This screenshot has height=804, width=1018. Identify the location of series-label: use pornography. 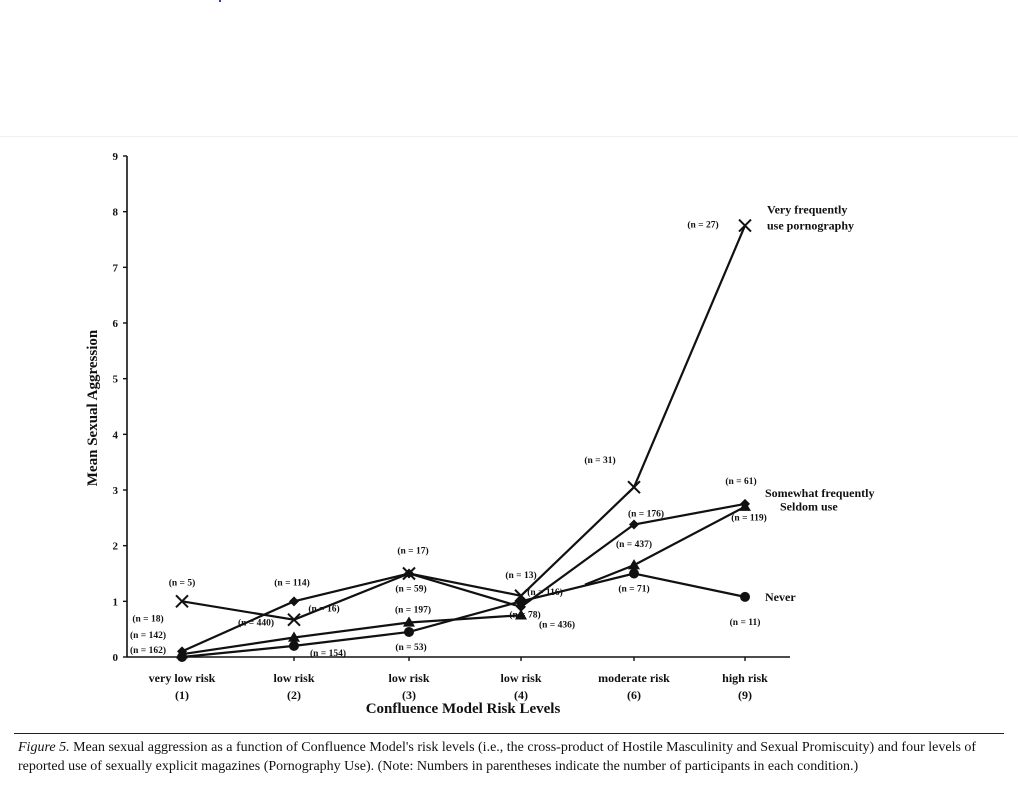
(810, 226).